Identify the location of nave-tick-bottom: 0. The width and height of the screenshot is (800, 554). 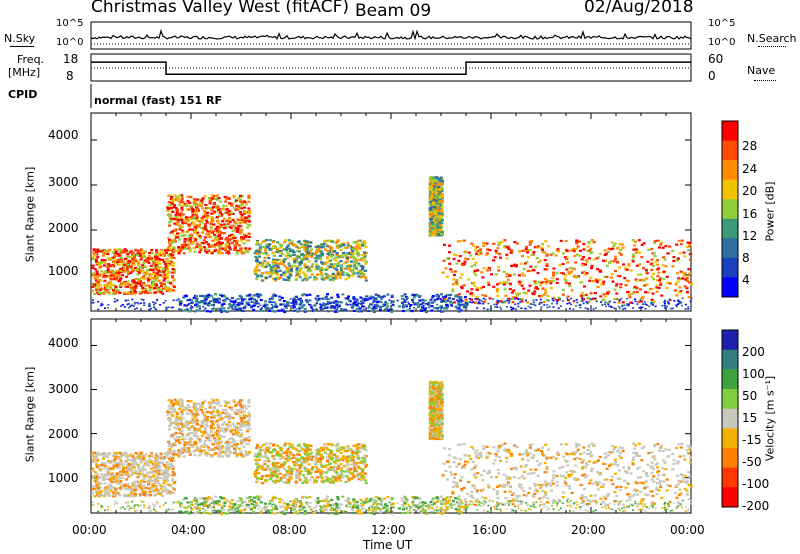
(712, 76).